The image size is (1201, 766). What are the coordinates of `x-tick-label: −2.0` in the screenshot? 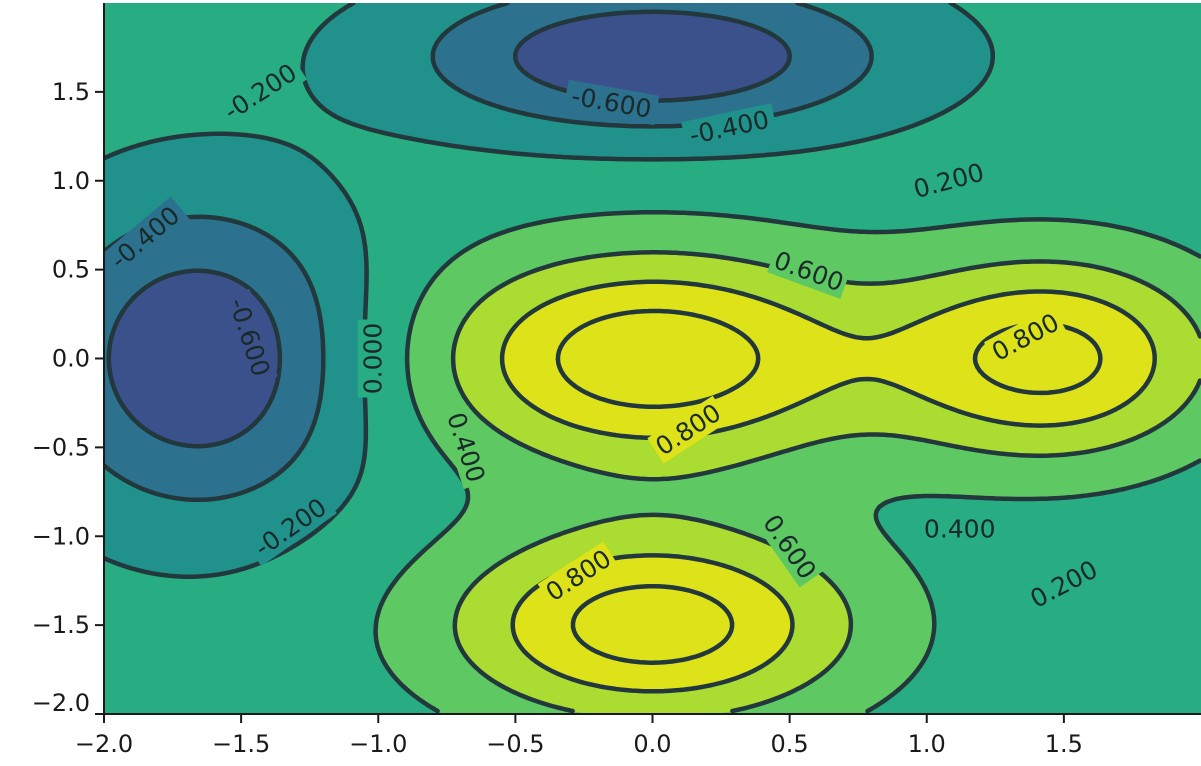 It's located at (104, 744).